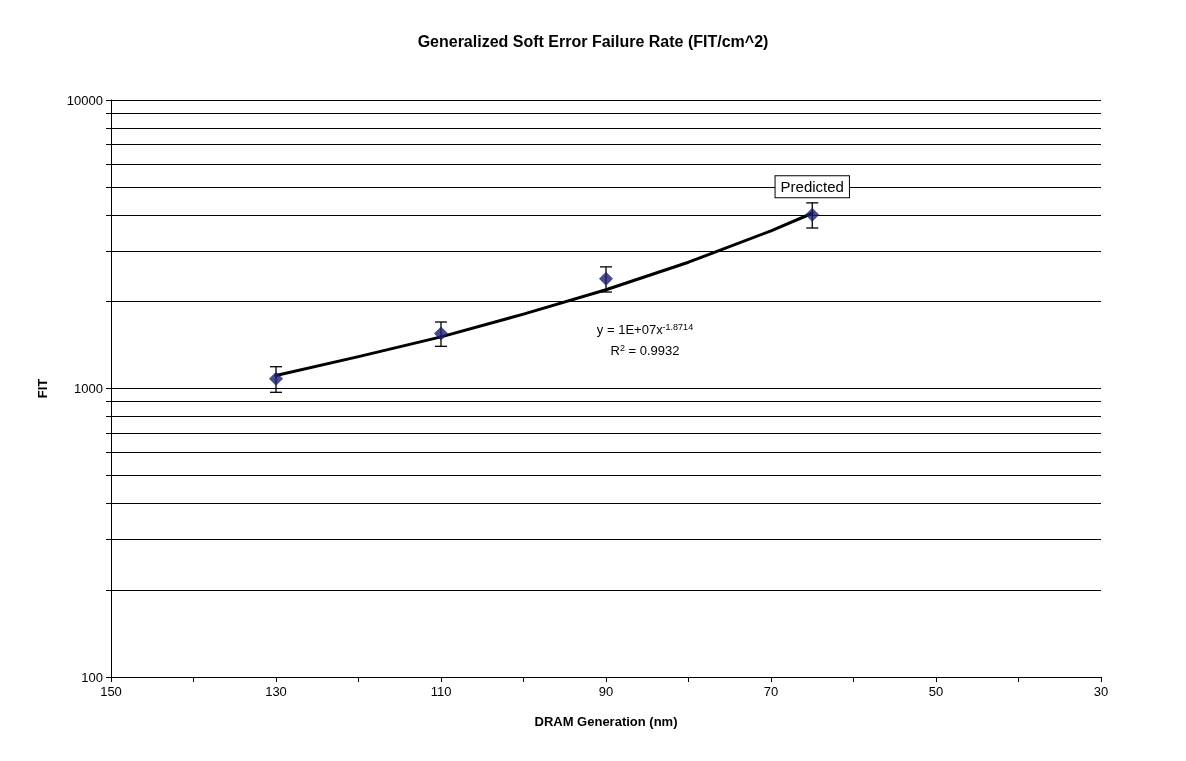 Image resolution: width=1186 pixels, height=761 pixels. I want to click on x-tick-label: 70, so click(771, 691).